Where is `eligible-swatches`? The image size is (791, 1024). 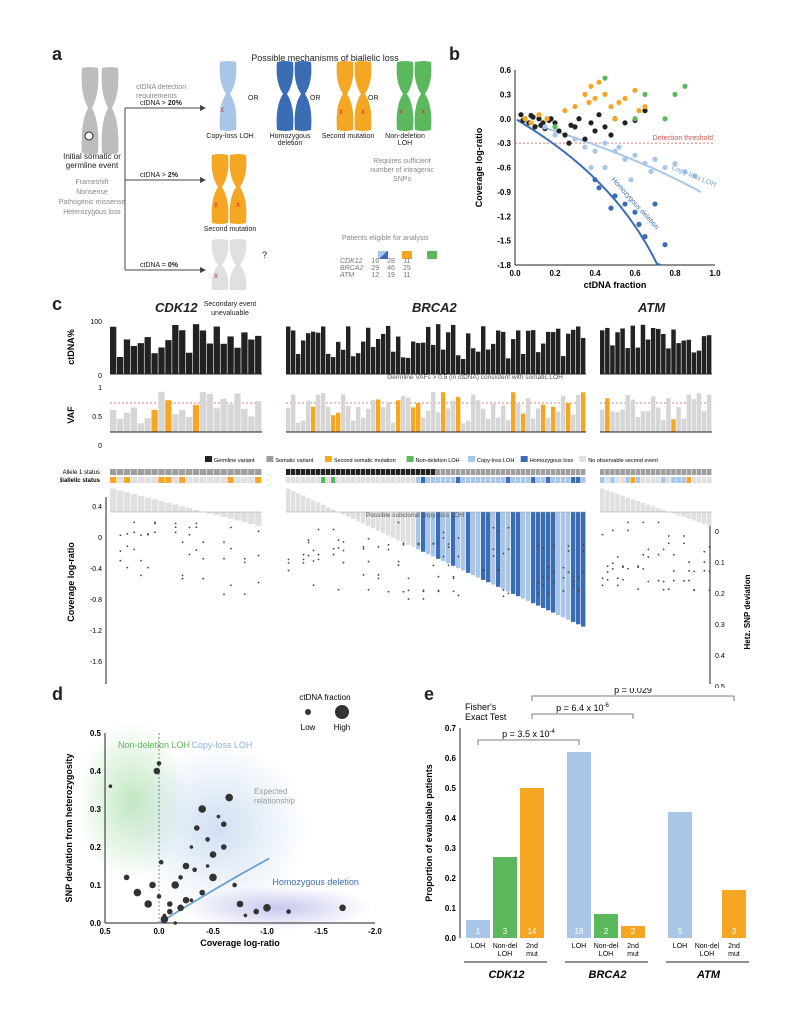 eligible-swatches is located at coordinates (407, 255).